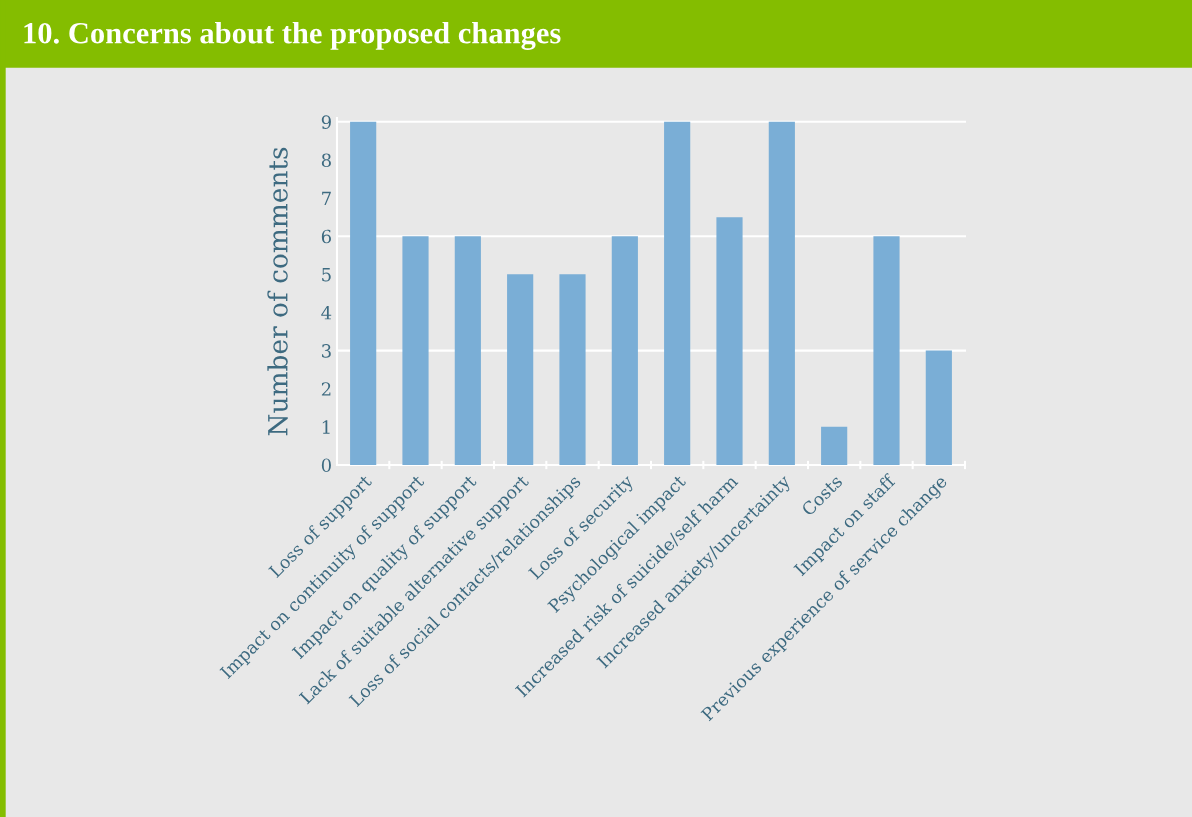 Image resolution: width=1192 pixels, height=817 pixels. Describe the element at coordinates (277, 291) in the screenshot. I see `y-axis-title: Number of comments` at that location.